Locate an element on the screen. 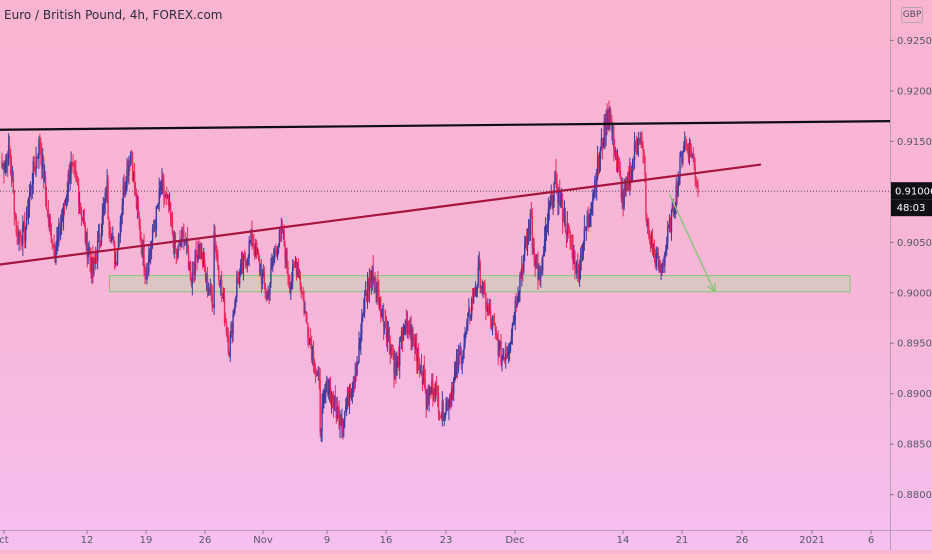 This screenshot has height=554, width=932. projection-arrow-head is located at coordinates (711, 288).